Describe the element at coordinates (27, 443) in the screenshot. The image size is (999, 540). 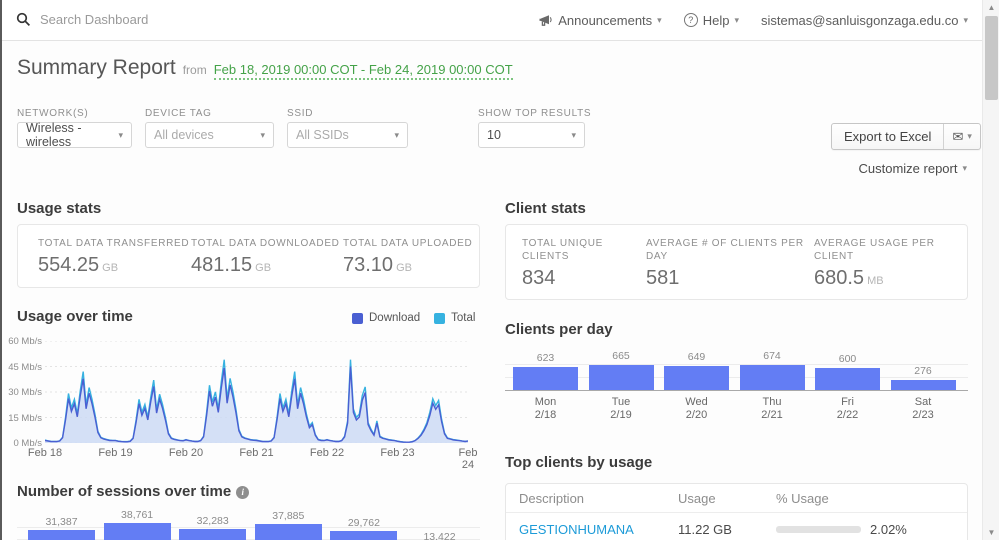
I see `y-axis-tick: 0 Mb/s` at that location.